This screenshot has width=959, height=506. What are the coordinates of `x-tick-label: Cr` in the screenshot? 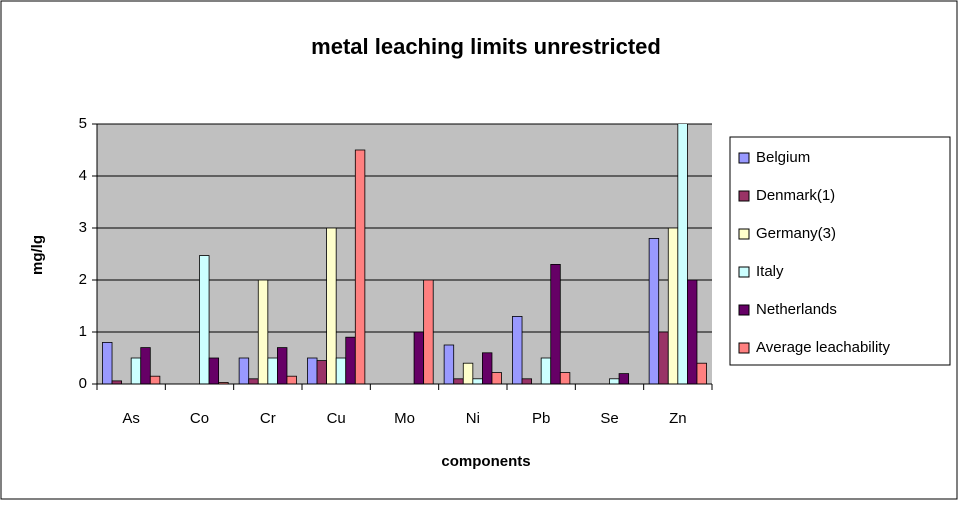 It's located at (268, 418).